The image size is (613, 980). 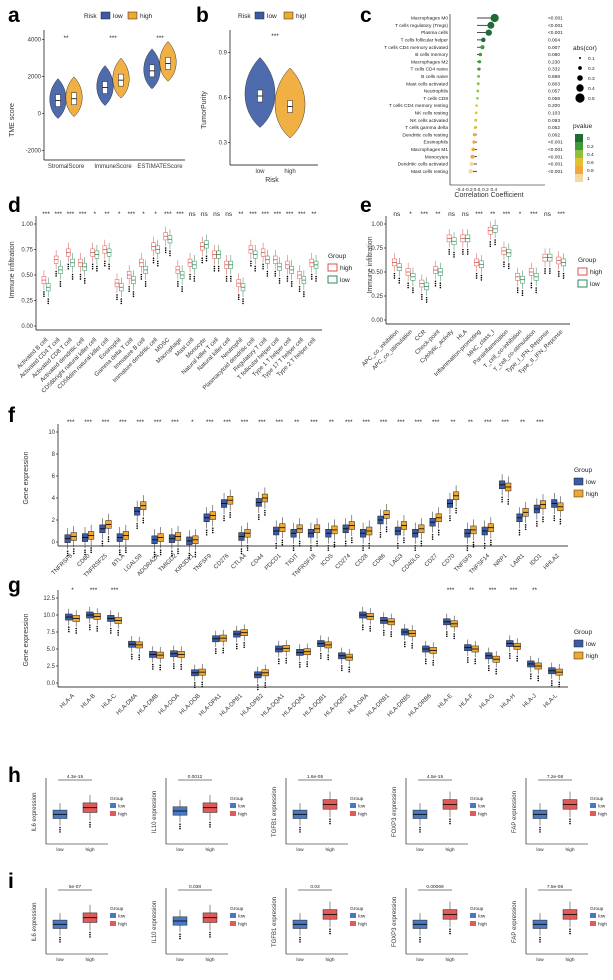 What do you see at coordinates (300, 850) in the screenshot?
I see `h-xtick-low: low` at bounding box center [300, 850].